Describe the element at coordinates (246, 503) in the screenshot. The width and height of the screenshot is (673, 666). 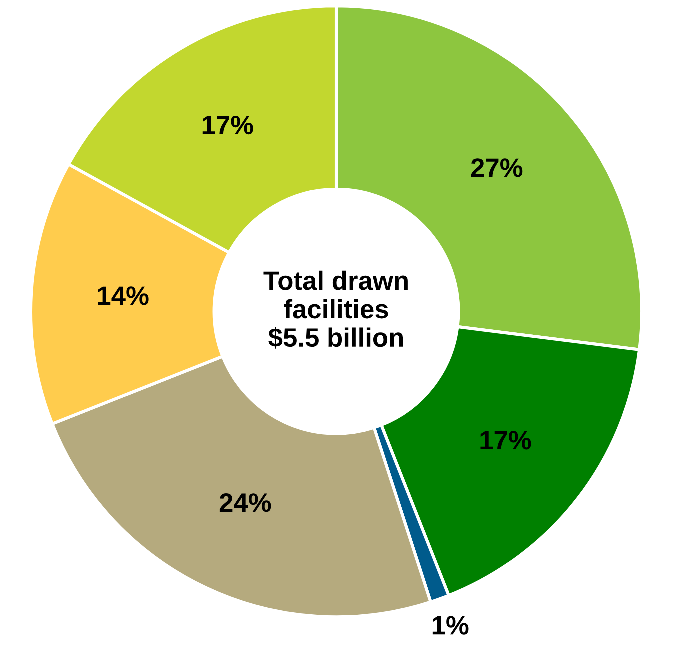
I see `data-label: 24%` at that location.